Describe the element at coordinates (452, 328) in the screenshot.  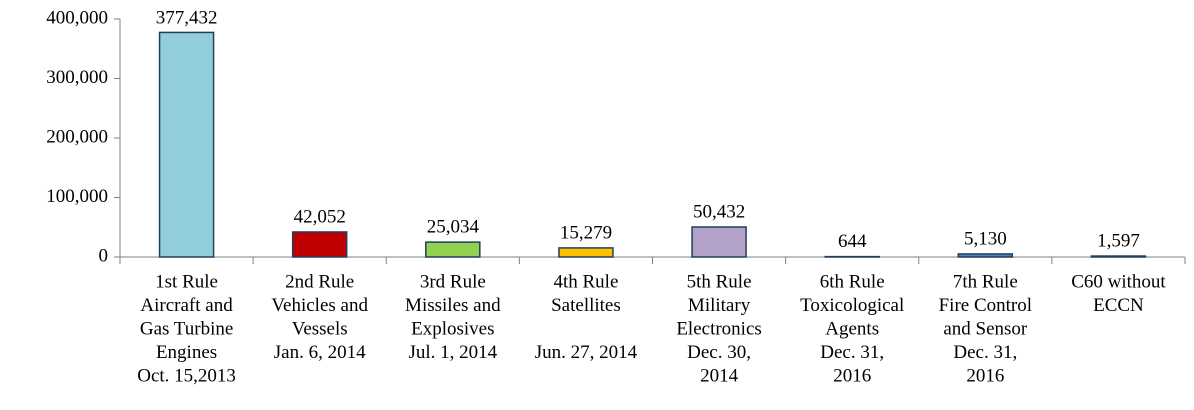
I see `x-tick-label: Explosives` at that location.